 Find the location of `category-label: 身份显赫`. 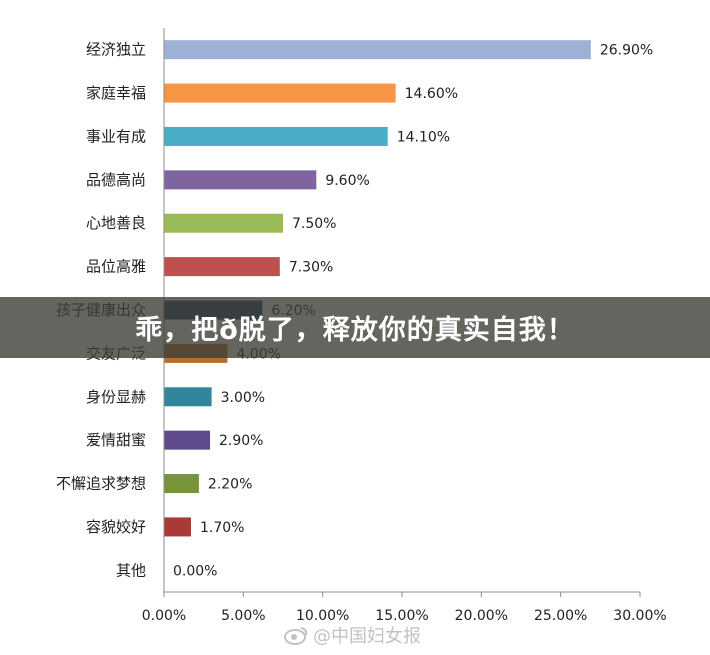

category-label: 身份显赫 is located at coordinates (116, 397).